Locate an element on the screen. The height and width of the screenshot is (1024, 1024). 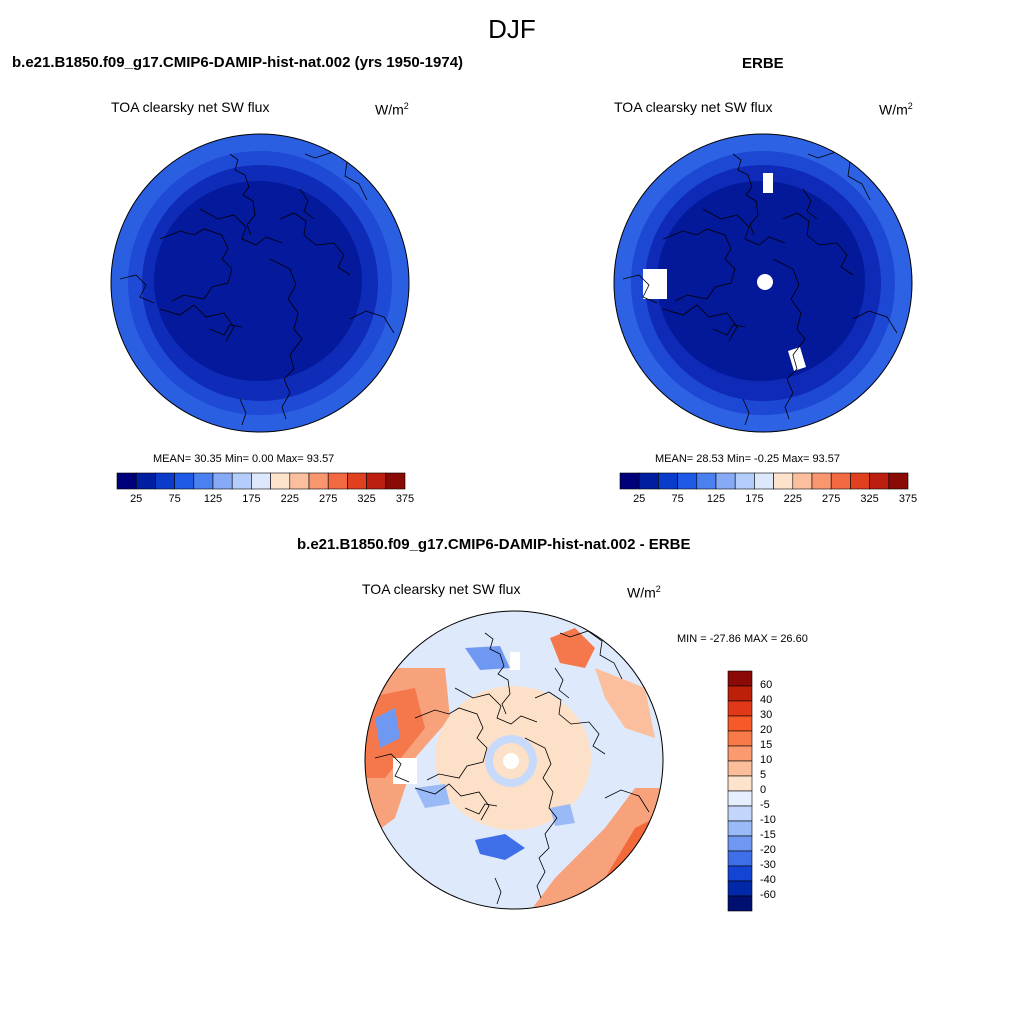
panel1-coastlines is located at coordinates (257, 288).